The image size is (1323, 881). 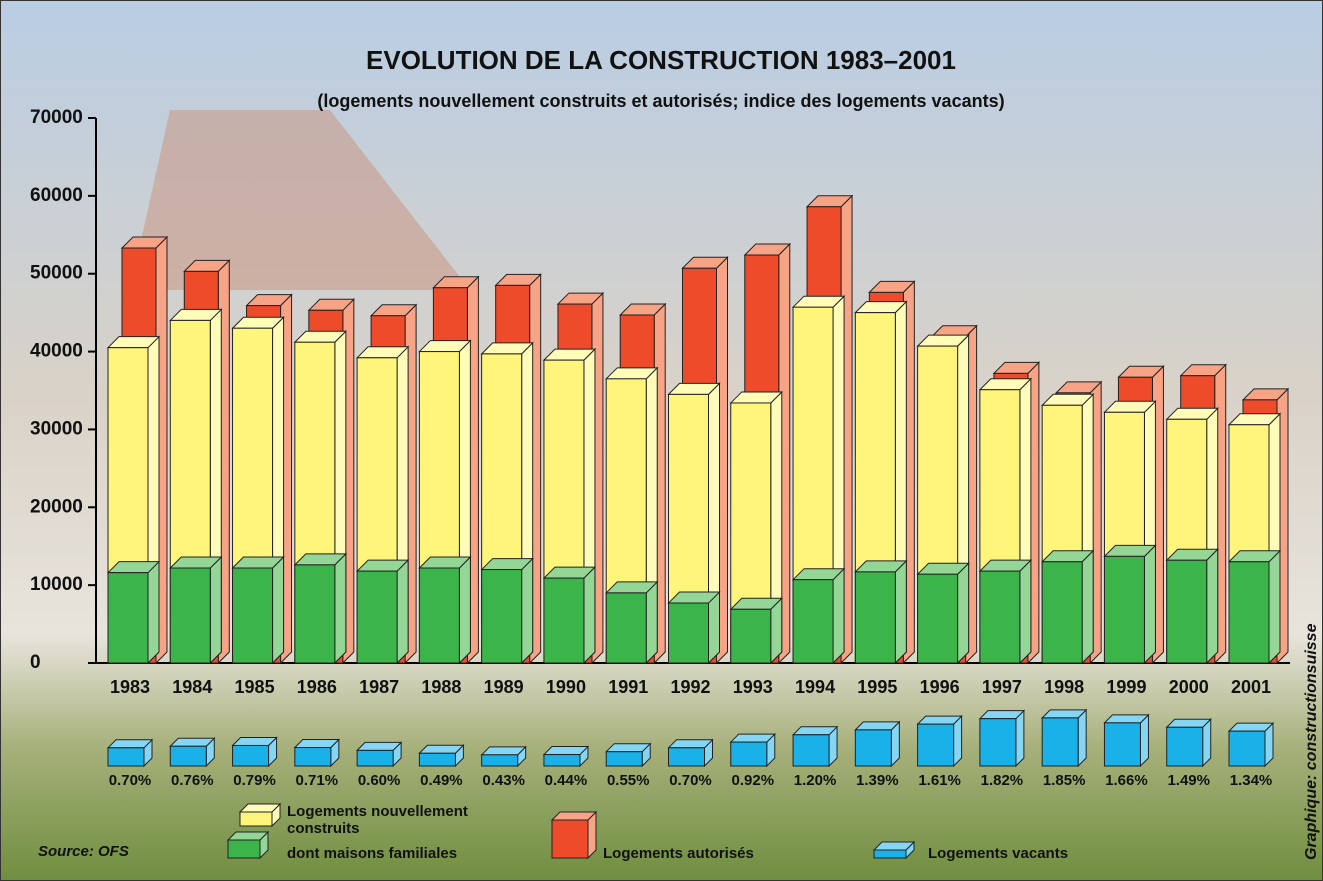 What do you see at coordinates (35, 662) in the screenshot?
I see `y-tick-label: 0` at bounding box center [35, 662].